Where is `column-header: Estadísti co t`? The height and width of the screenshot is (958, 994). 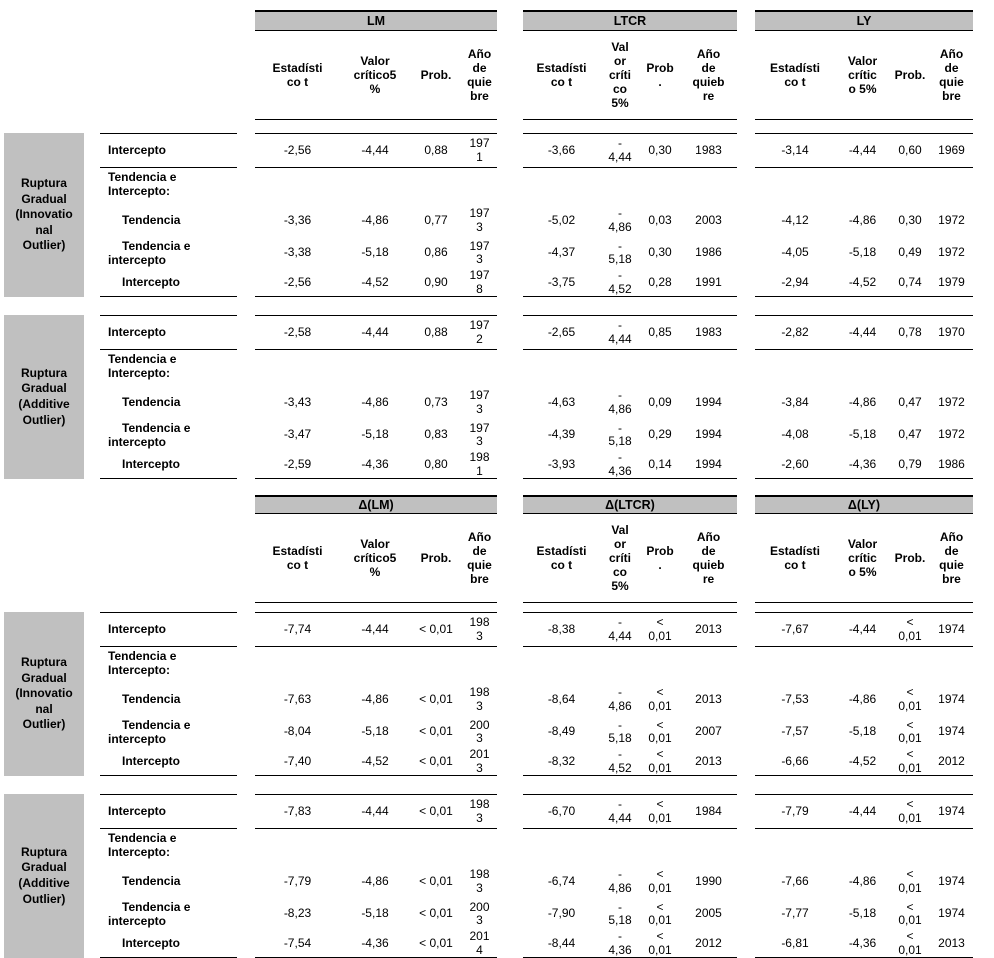
column-header: Estadísti co t is located at coordinates (561, 75).